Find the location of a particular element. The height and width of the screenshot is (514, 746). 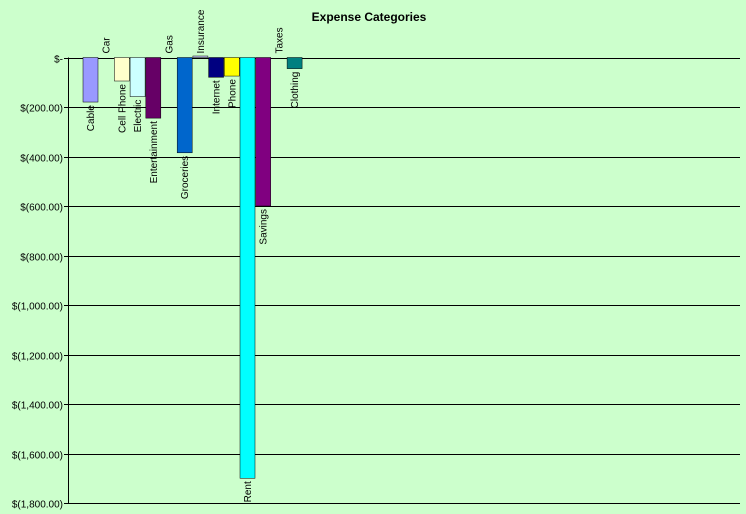

bar-savings is located at coordinates (263, 132).